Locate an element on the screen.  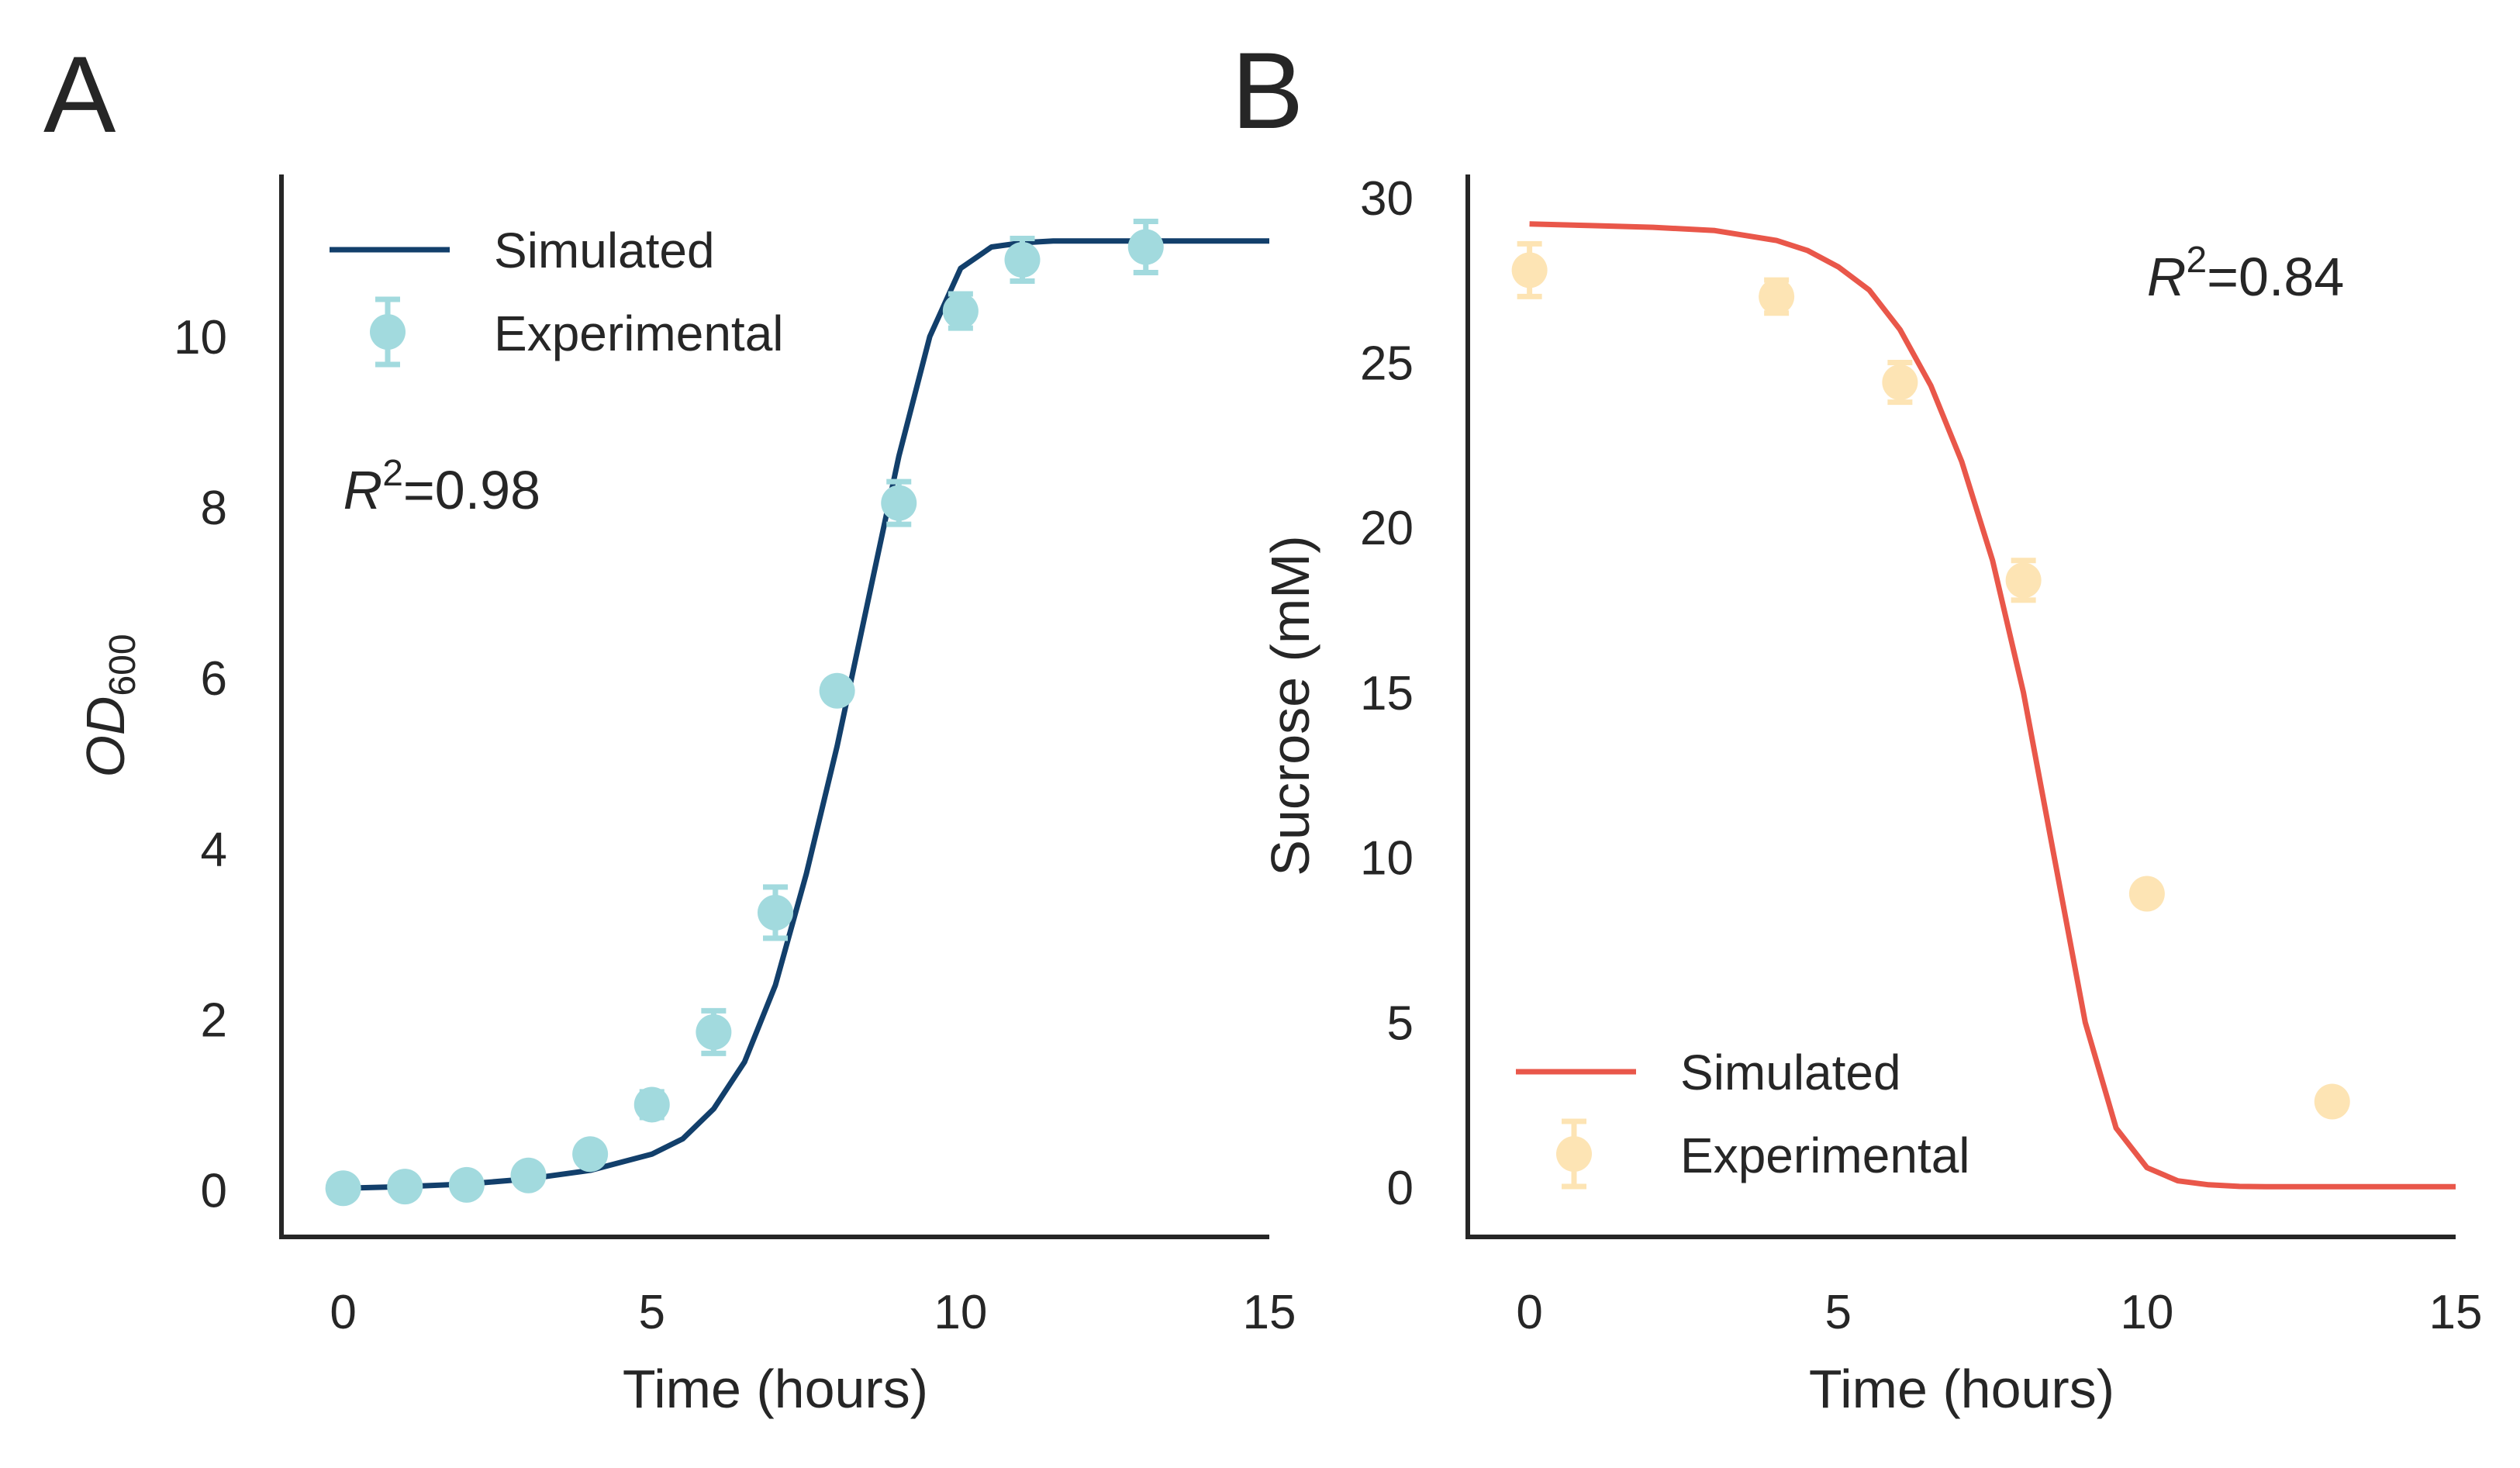
panel-a-y-tick-label: 0 is located at coordinates (214, 1191).